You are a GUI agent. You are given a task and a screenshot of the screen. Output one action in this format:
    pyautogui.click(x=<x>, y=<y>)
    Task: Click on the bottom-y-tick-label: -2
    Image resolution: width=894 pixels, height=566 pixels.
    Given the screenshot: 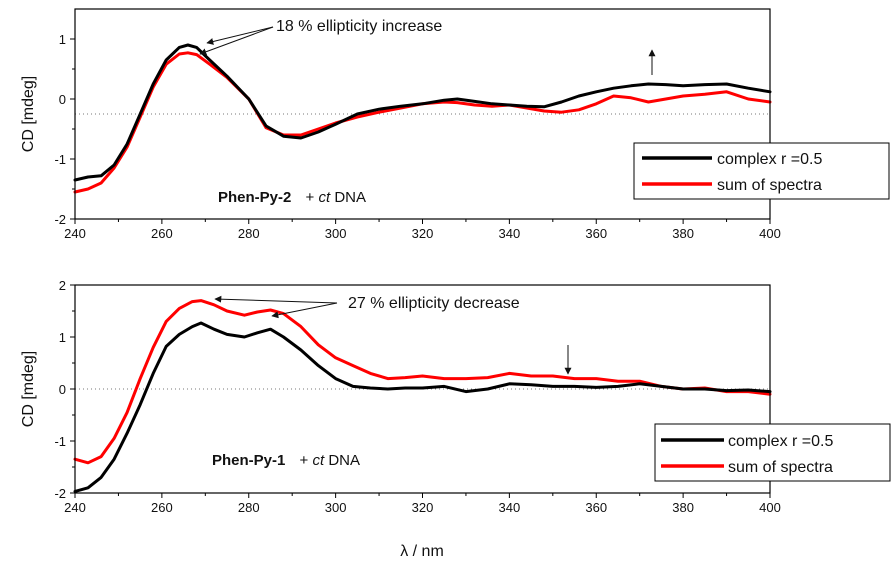 What is the action you would take?
    pyautogui.click(x=60, y=493)
    